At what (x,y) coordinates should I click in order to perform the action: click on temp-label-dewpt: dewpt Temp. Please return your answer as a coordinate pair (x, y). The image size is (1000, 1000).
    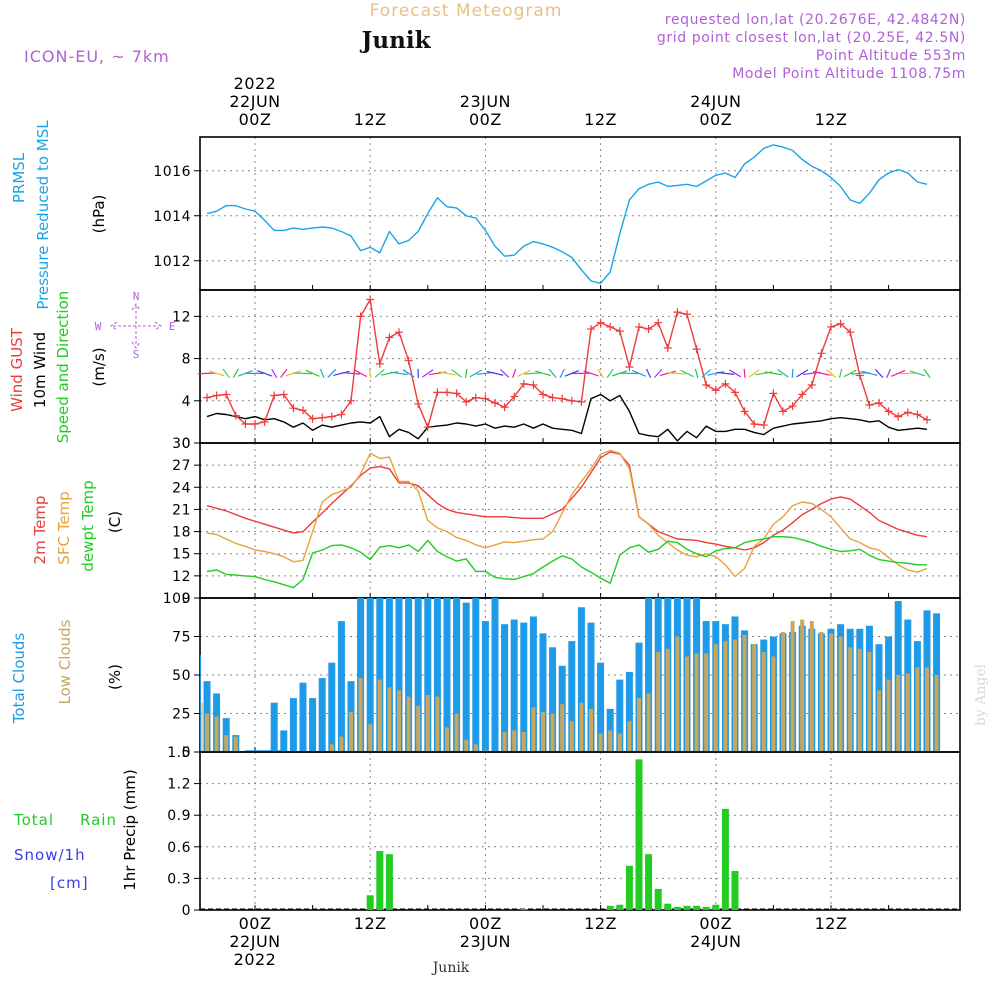
    Looking at the image, I should click on (88, 525).